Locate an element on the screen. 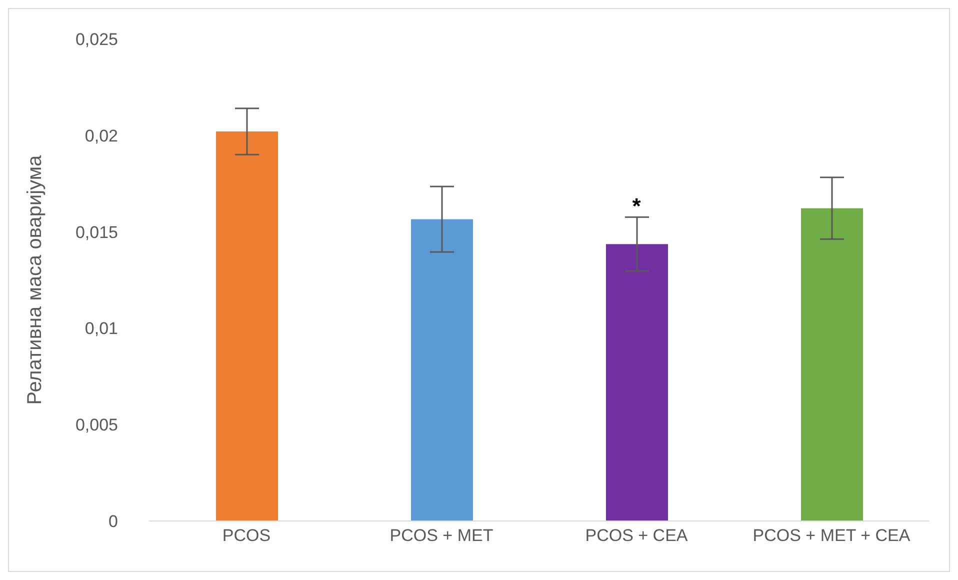  y-tick-label: 0,005 is located at coordinates (96, 425).